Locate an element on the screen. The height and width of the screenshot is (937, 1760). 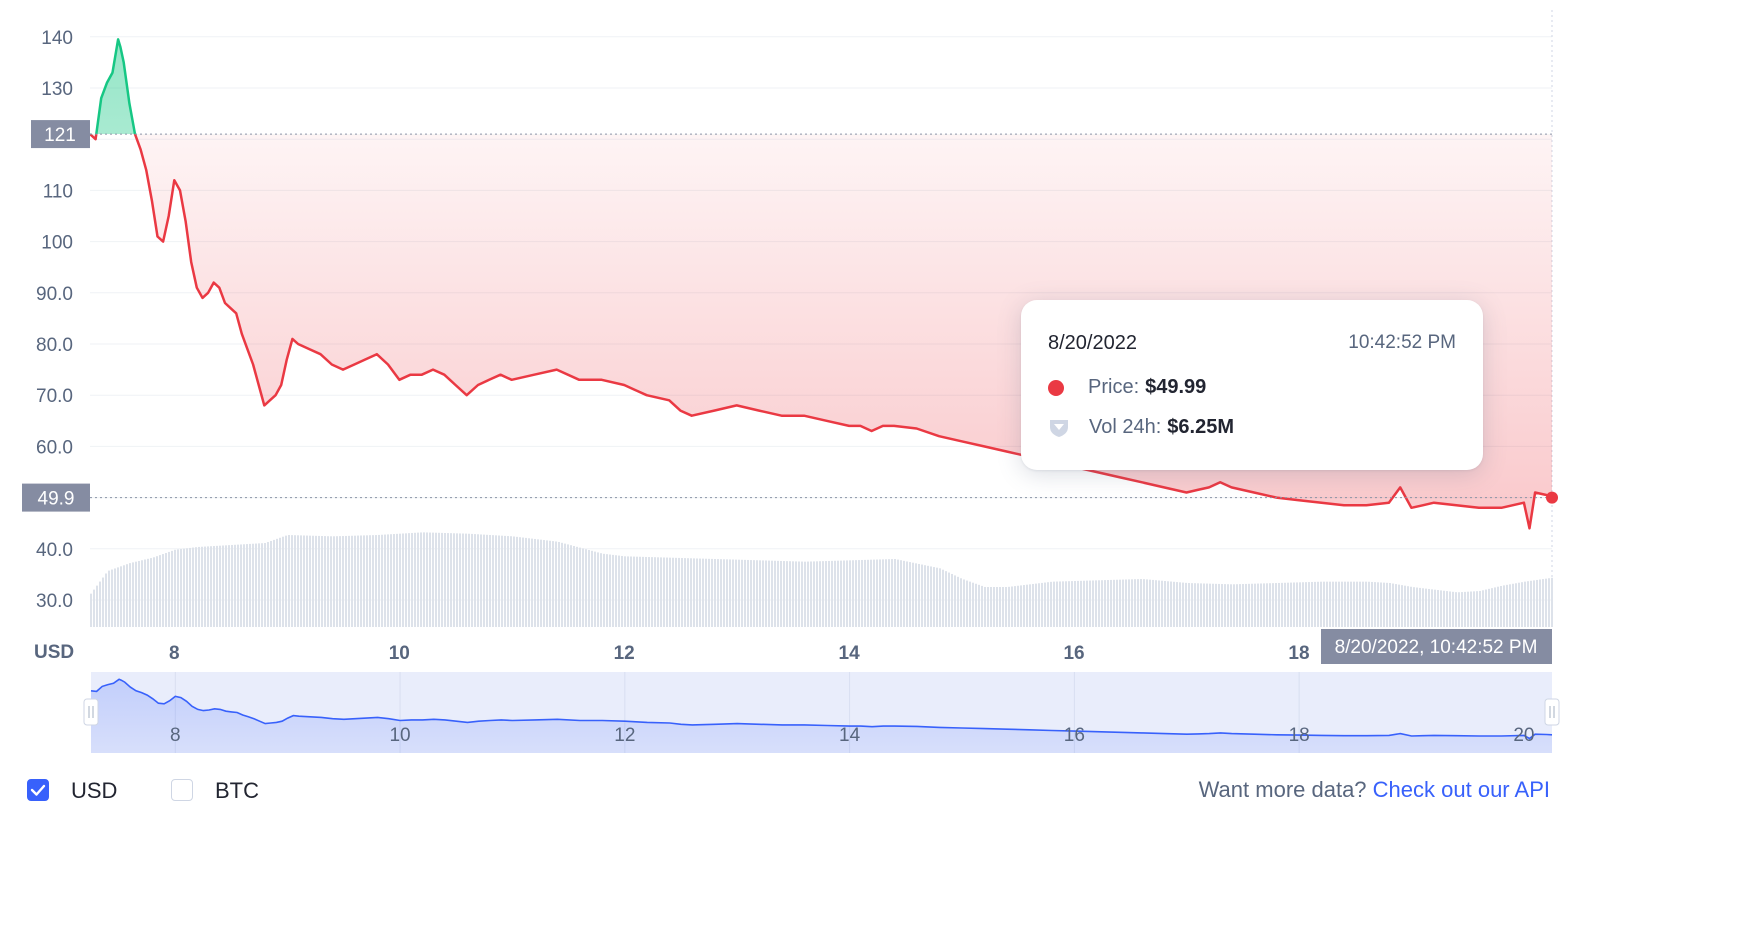
y-tick-label: 70.0 is located at coordinates (54, 396).